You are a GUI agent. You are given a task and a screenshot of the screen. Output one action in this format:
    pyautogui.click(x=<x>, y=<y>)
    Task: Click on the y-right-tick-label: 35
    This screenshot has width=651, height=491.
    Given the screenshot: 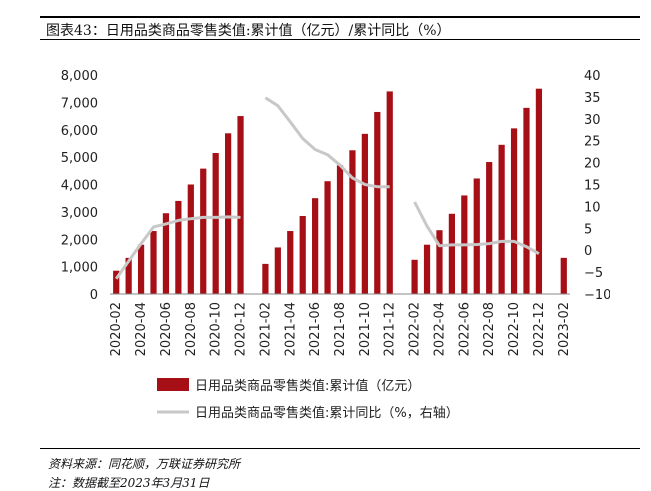 What is the action you would take?
    pyautogui.click(x=592, y=98)
    